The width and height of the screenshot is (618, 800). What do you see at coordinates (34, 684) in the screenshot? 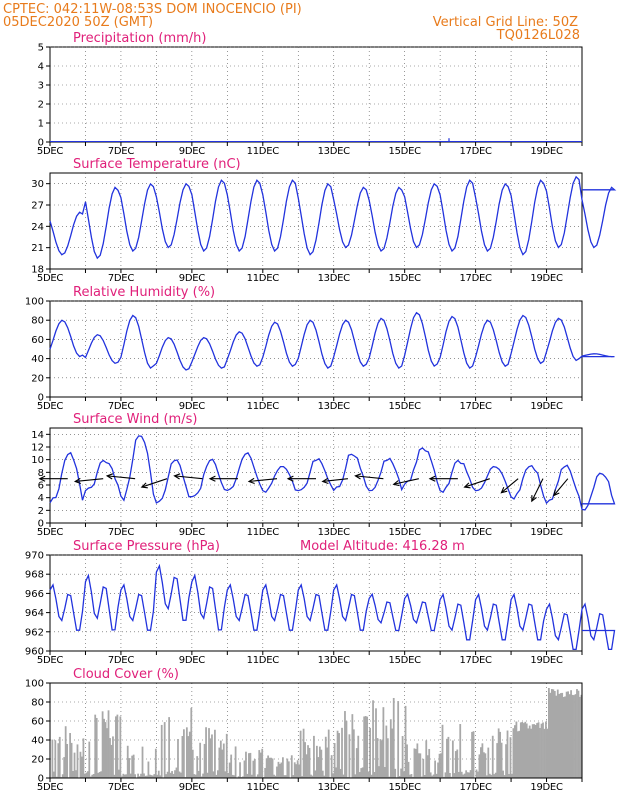
I see `y-tick-label: 100` at bounding box center [34, 684].